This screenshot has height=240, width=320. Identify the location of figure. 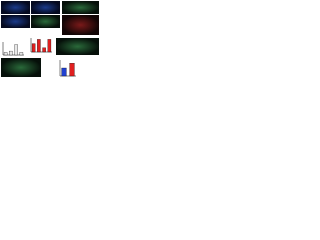
(50, 39).